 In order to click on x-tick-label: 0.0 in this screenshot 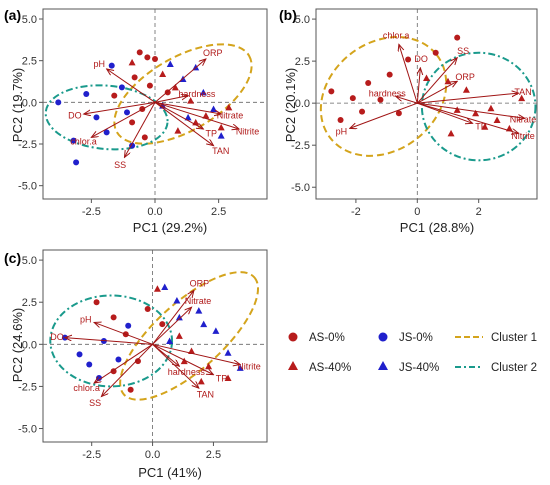, I will do `click(152, 455)`.